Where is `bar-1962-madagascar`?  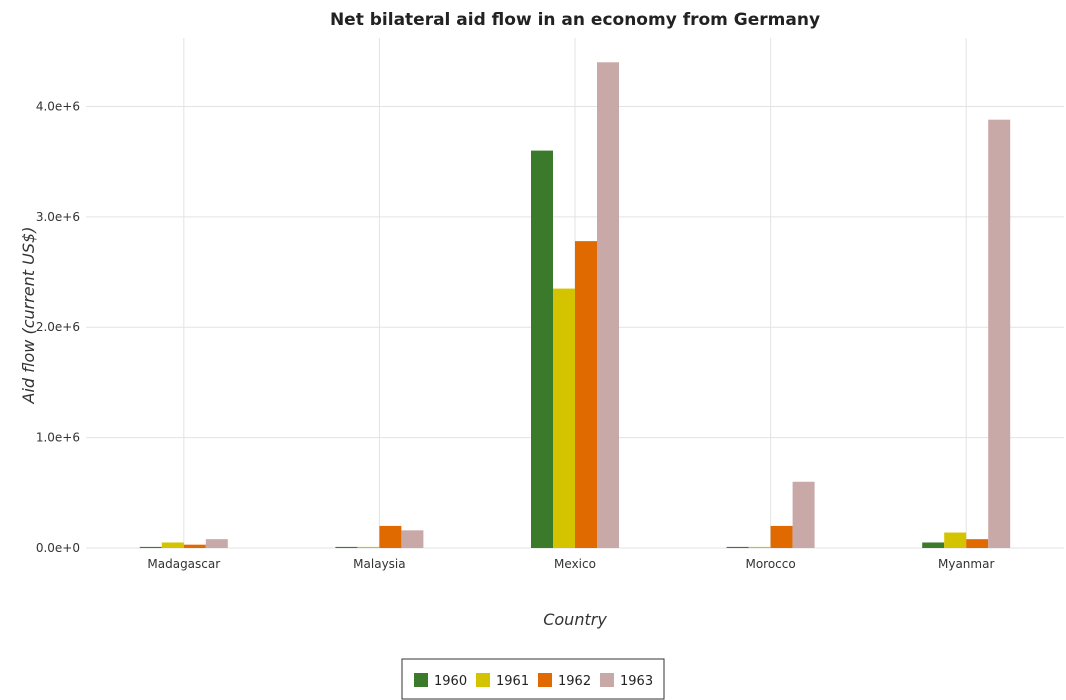
bar-1962-madagascar is located at coordinates (194, 546).